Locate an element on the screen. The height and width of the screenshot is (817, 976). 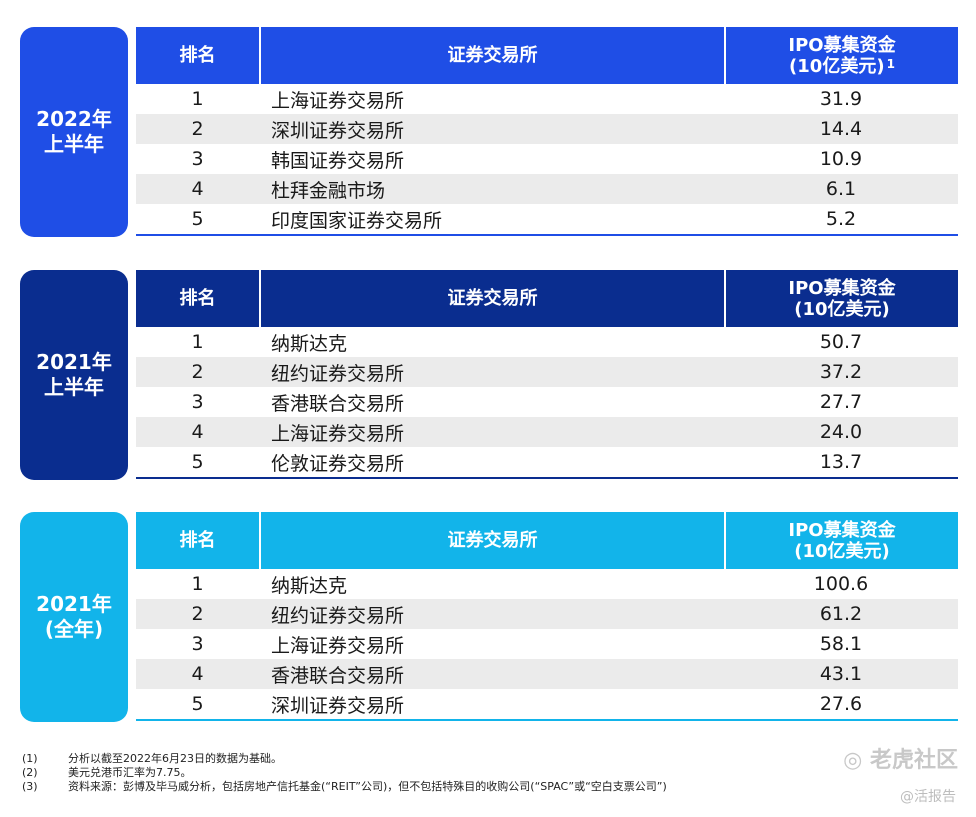
table-row: 4 上海证券交易所 24.0 is located at coordinates (547, 432).